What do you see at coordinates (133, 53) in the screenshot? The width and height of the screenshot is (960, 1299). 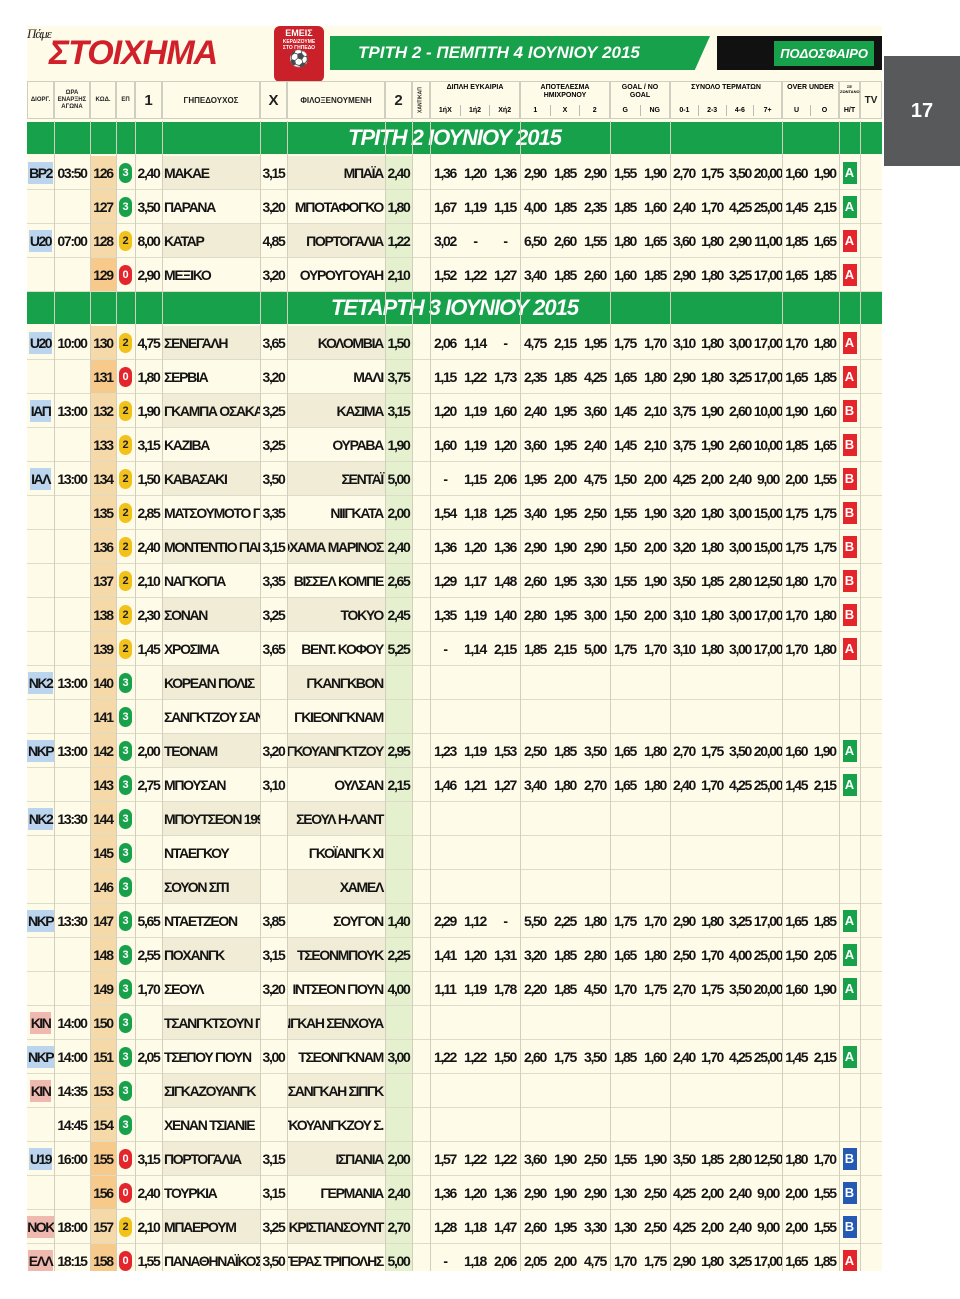 I see `logo-main: ΣΤΟΙΧΗΜΑ` at bounding box center [133, 53].